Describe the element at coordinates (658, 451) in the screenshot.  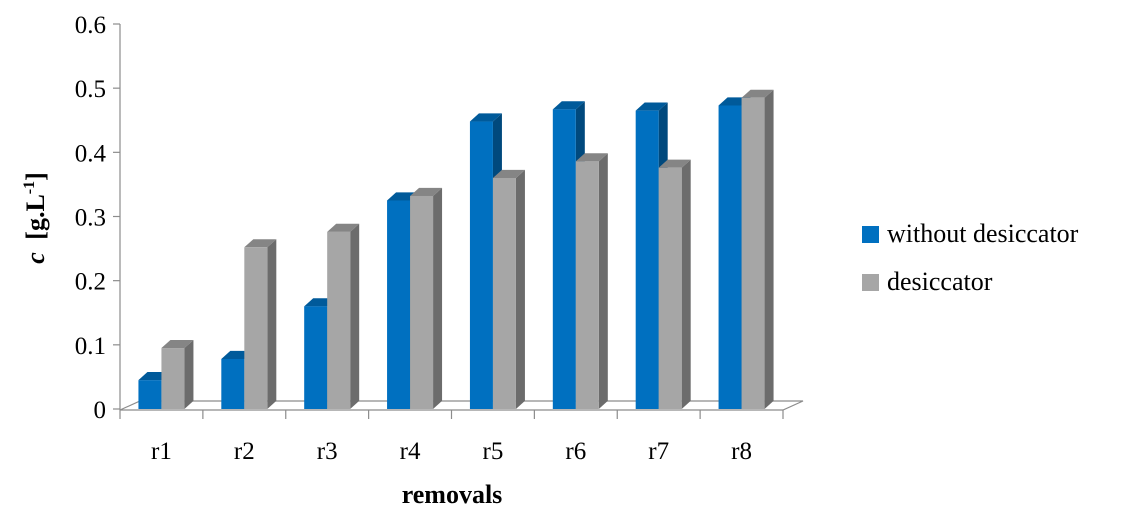
I see `x-tick-label: r7` at that location.